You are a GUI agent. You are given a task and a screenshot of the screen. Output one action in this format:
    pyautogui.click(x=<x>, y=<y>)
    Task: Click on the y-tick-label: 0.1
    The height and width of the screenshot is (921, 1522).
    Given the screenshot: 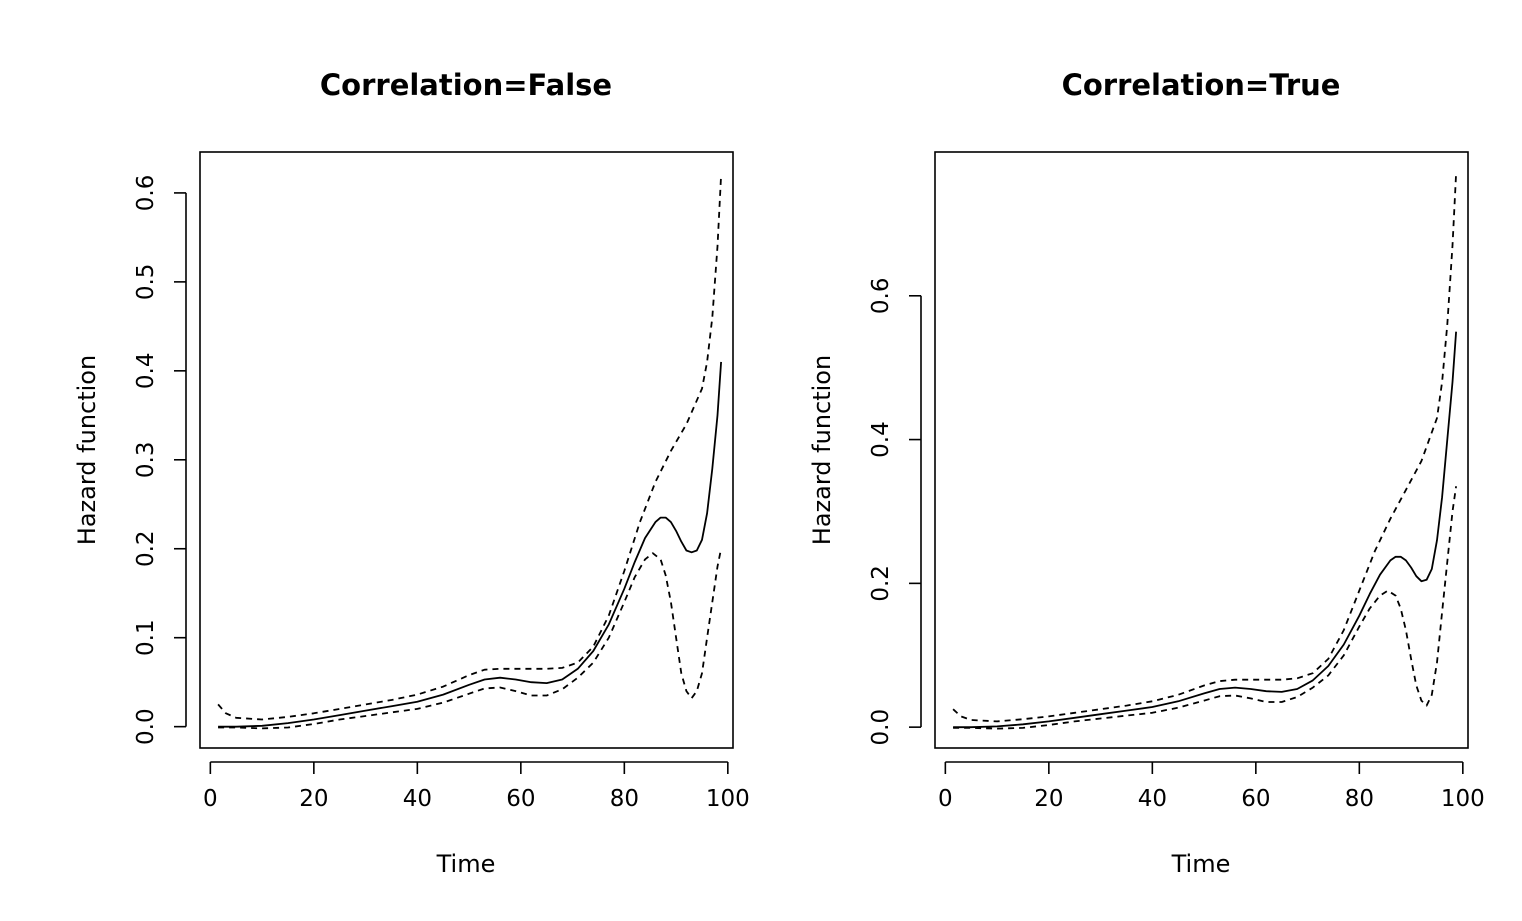 What is the action you would take?
    pyautogui.click(x=146, y=637)
    